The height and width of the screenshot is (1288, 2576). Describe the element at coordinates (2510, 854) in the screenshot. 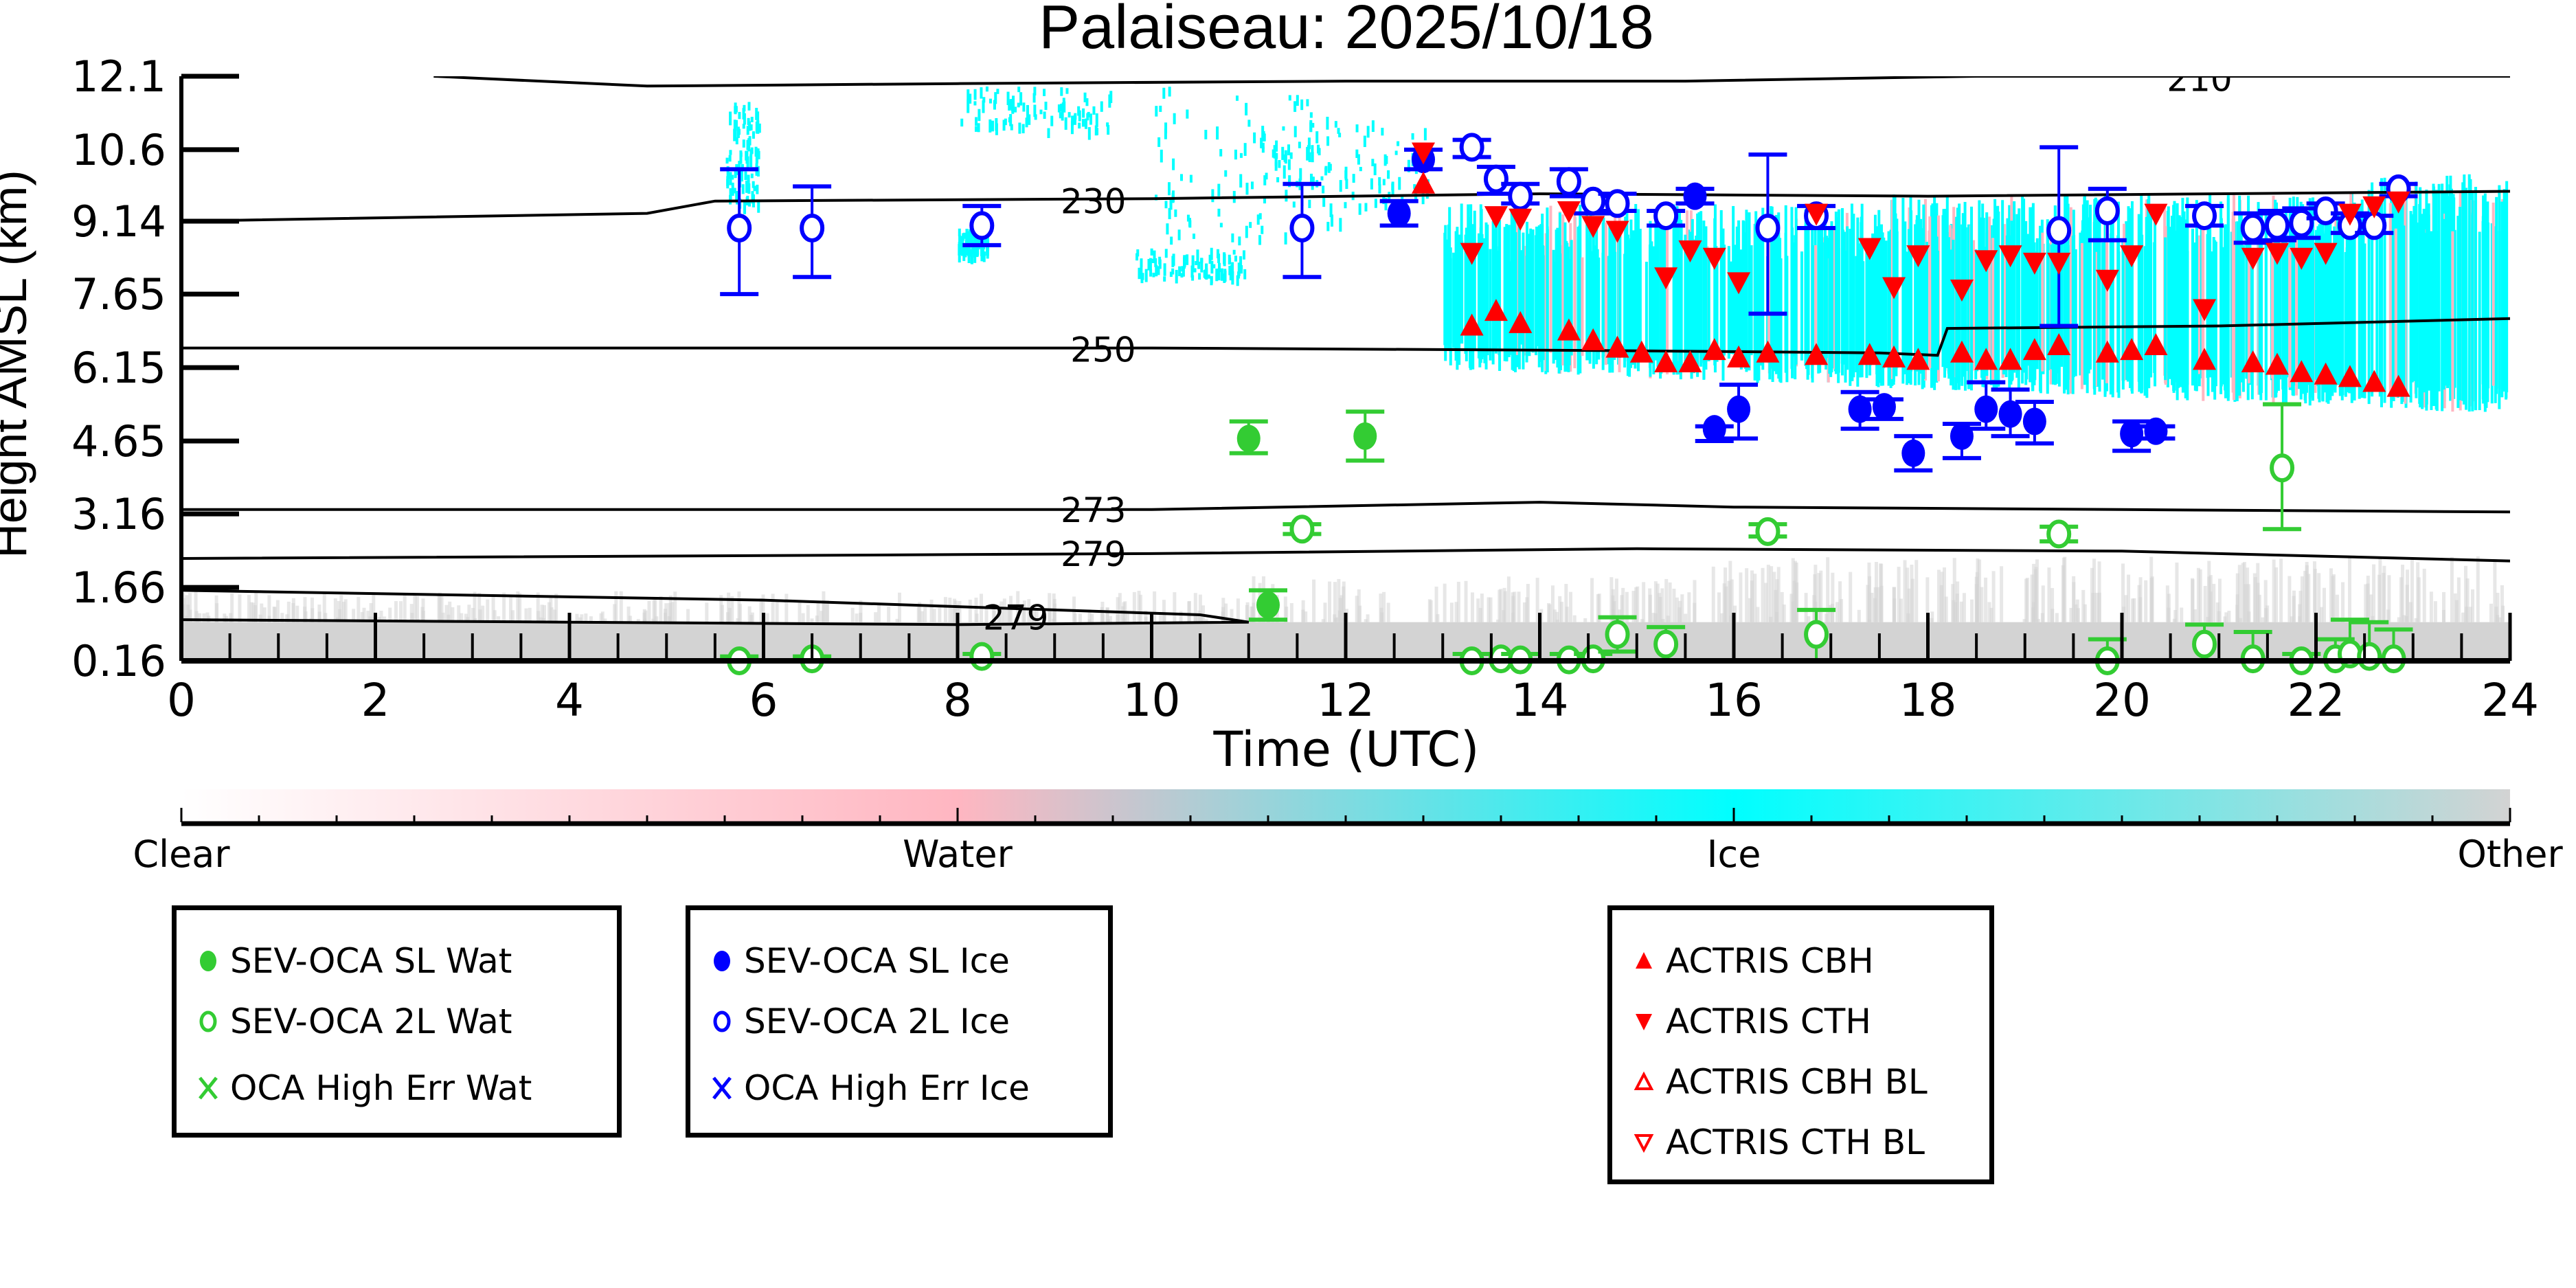

I see `colorbar-label-other: Other` at that location.